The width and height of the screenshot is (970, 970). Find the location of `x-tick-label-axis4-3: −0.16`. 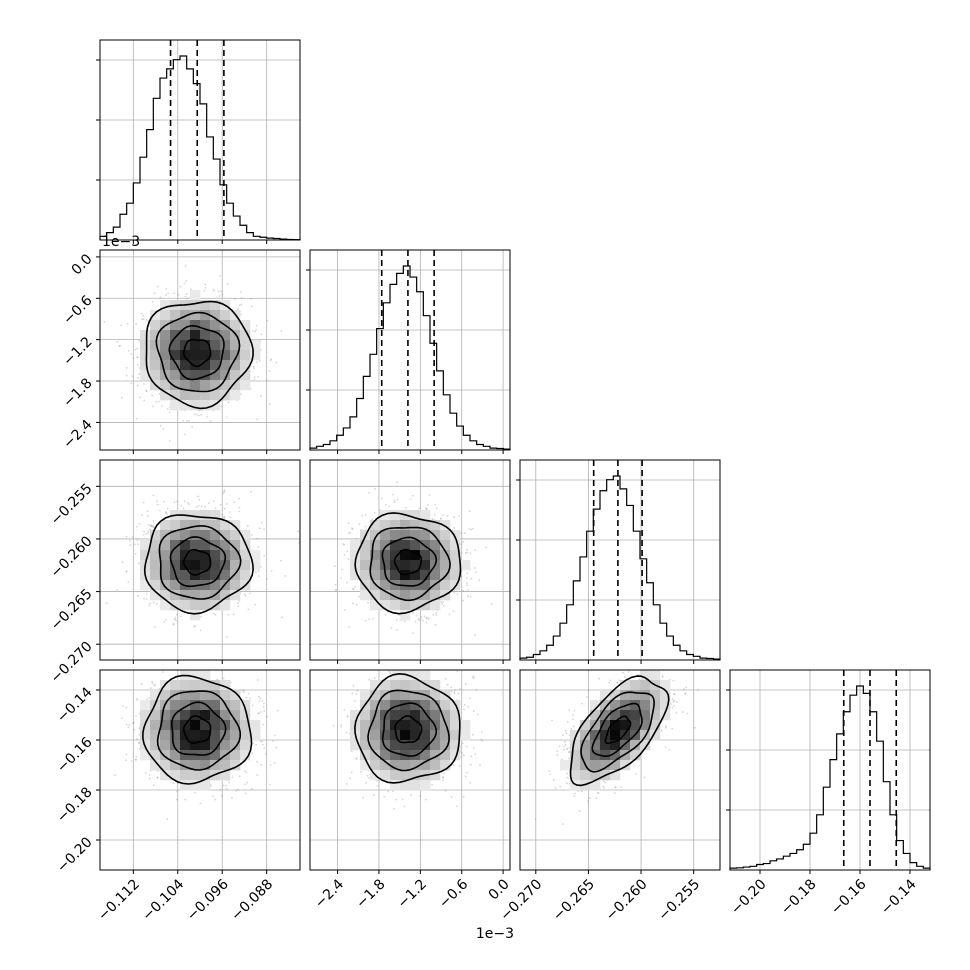

x-tick-label-axis4-3: −0.16 is located at coordinates (849, 897).